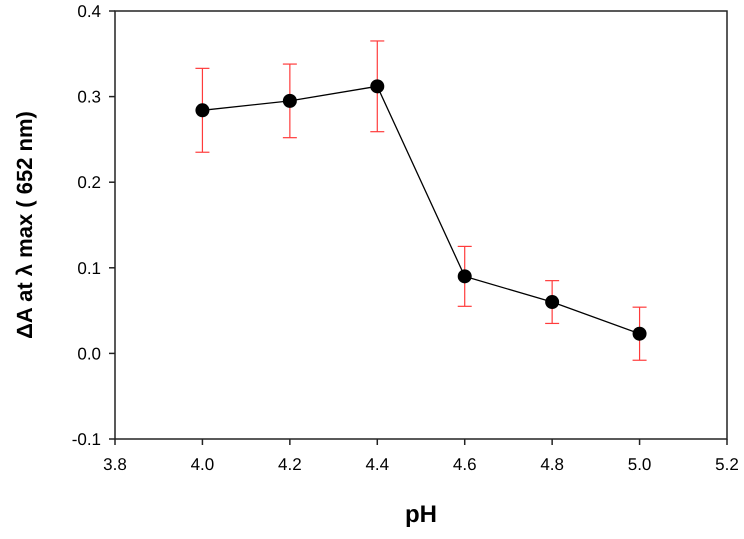 This screenshot has height=539, width=744. I want to click on y-tick-label: -0.1, so click(86, 439).